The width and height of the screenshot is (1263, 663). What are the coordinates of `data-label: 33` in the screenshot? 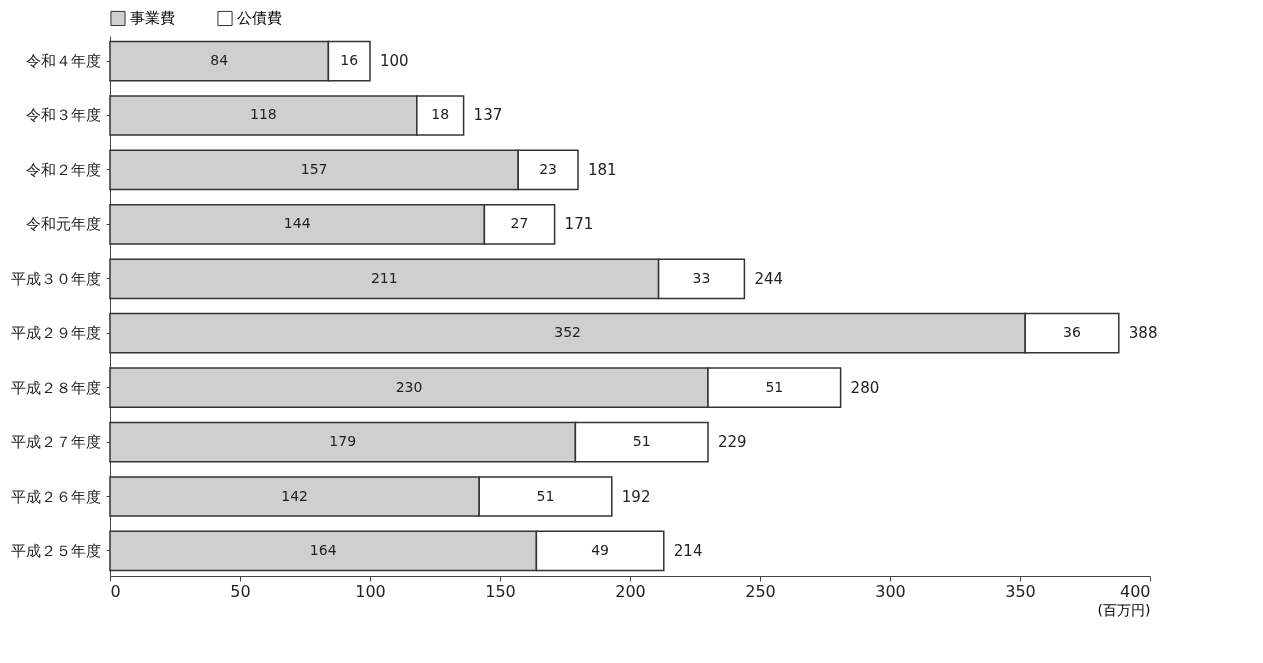 It's located at (701, 277).